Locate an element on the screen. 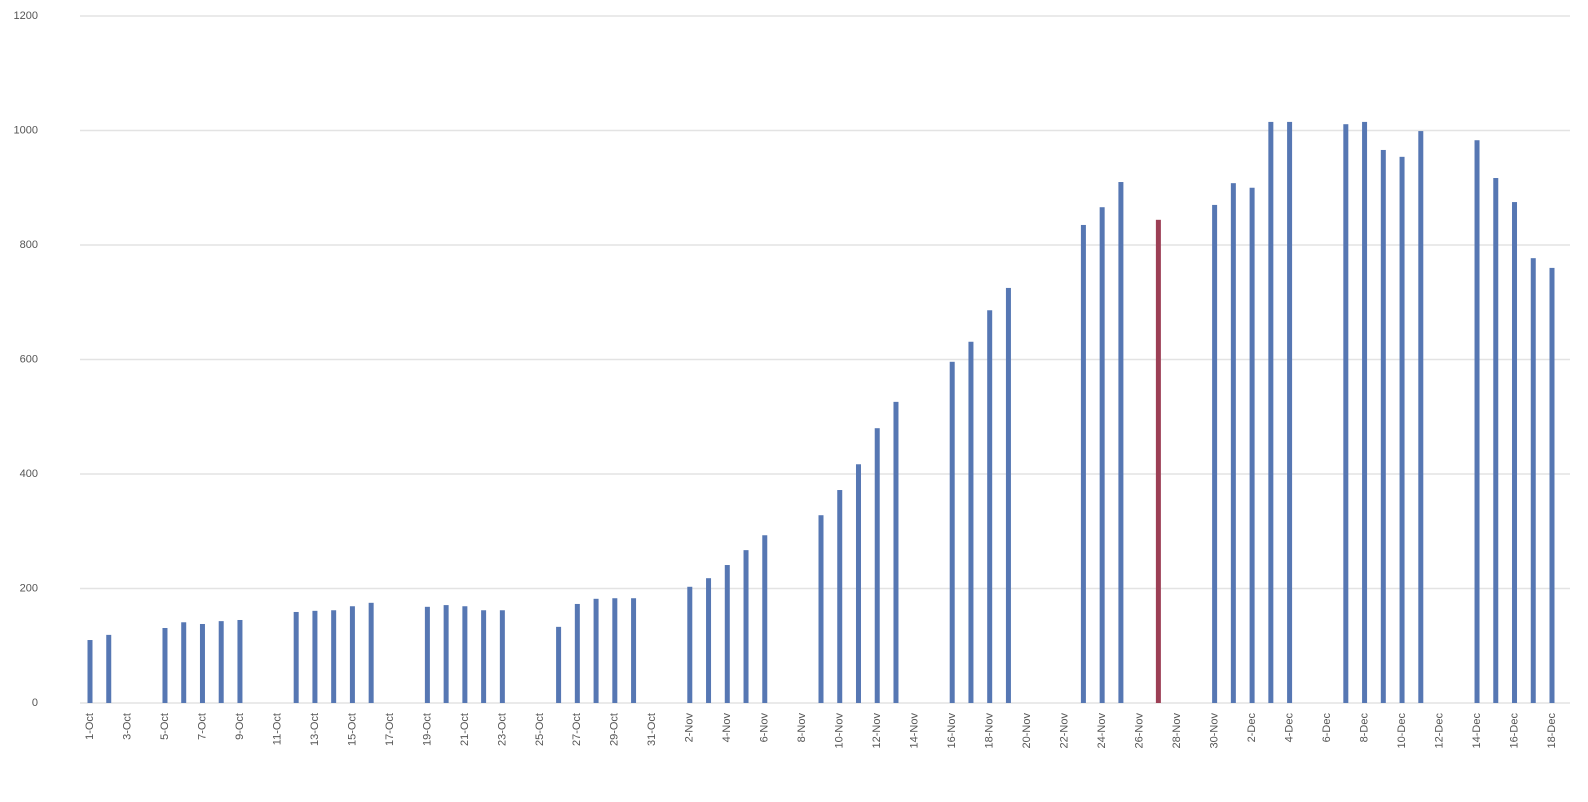  x-tick-label: 4-Dec is located at coordinates (1289, 728).